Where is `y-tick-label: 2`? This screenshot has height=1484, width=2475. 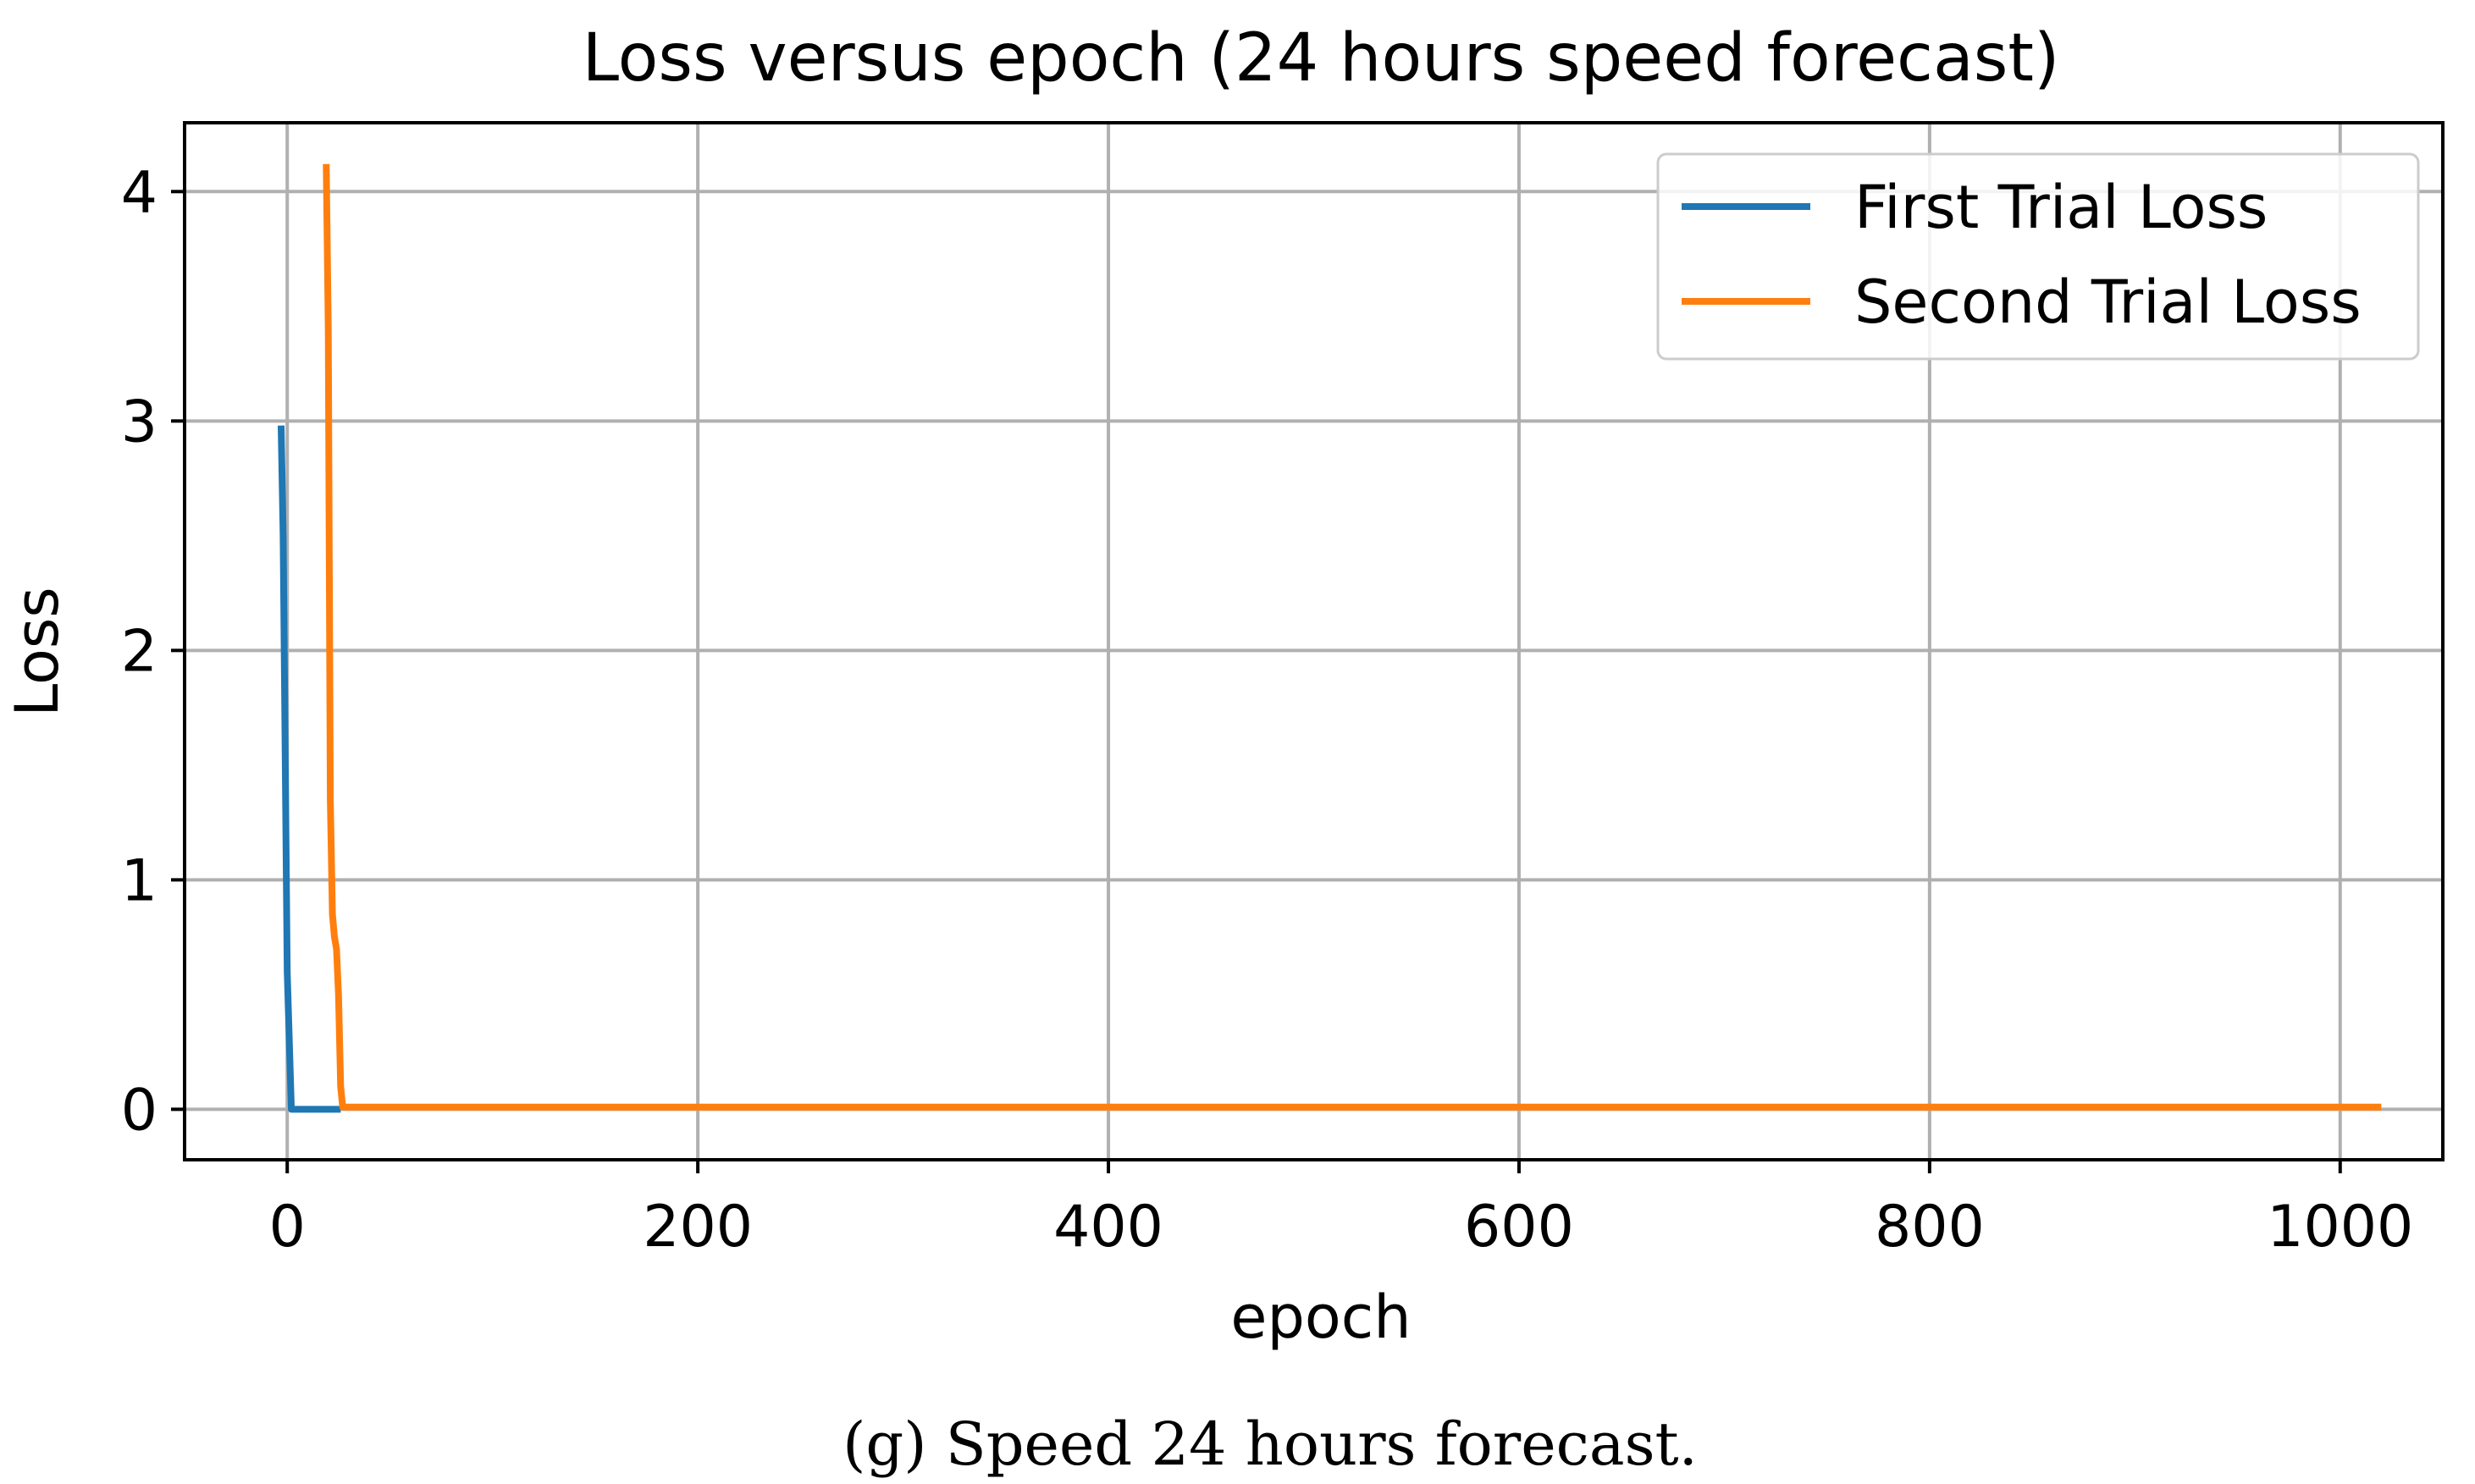 y-tick-label: 2 is located at coordinates (139, 651).